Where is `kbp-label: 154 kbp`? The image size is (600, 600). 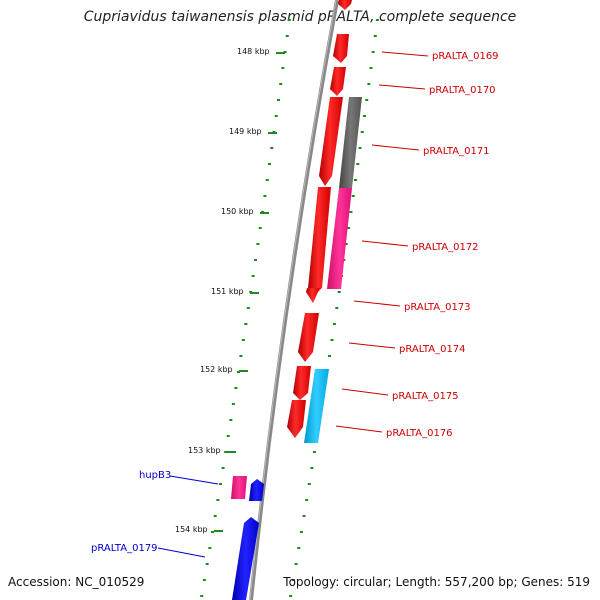 kbp-label: 154 kbp is located at coordinates (191, 529).